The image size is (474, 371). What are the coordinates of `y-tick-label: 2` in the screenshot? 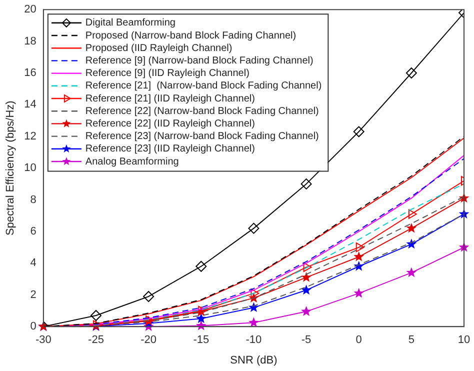 It's located at (33, 294).